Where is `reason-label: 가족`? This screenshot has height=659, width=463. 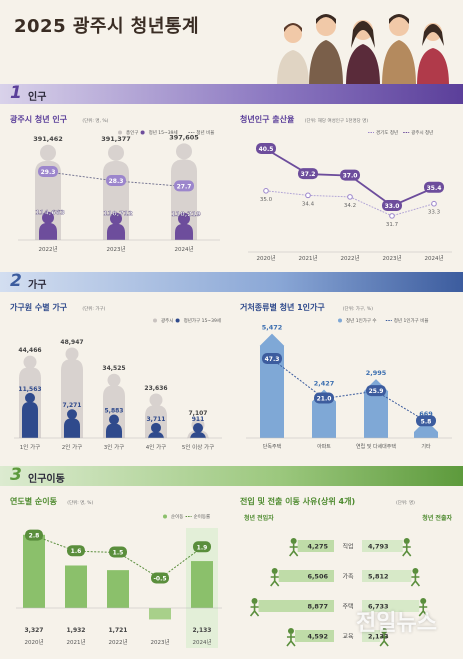 reason-label: 가족 is located at coordinates (348, 577).